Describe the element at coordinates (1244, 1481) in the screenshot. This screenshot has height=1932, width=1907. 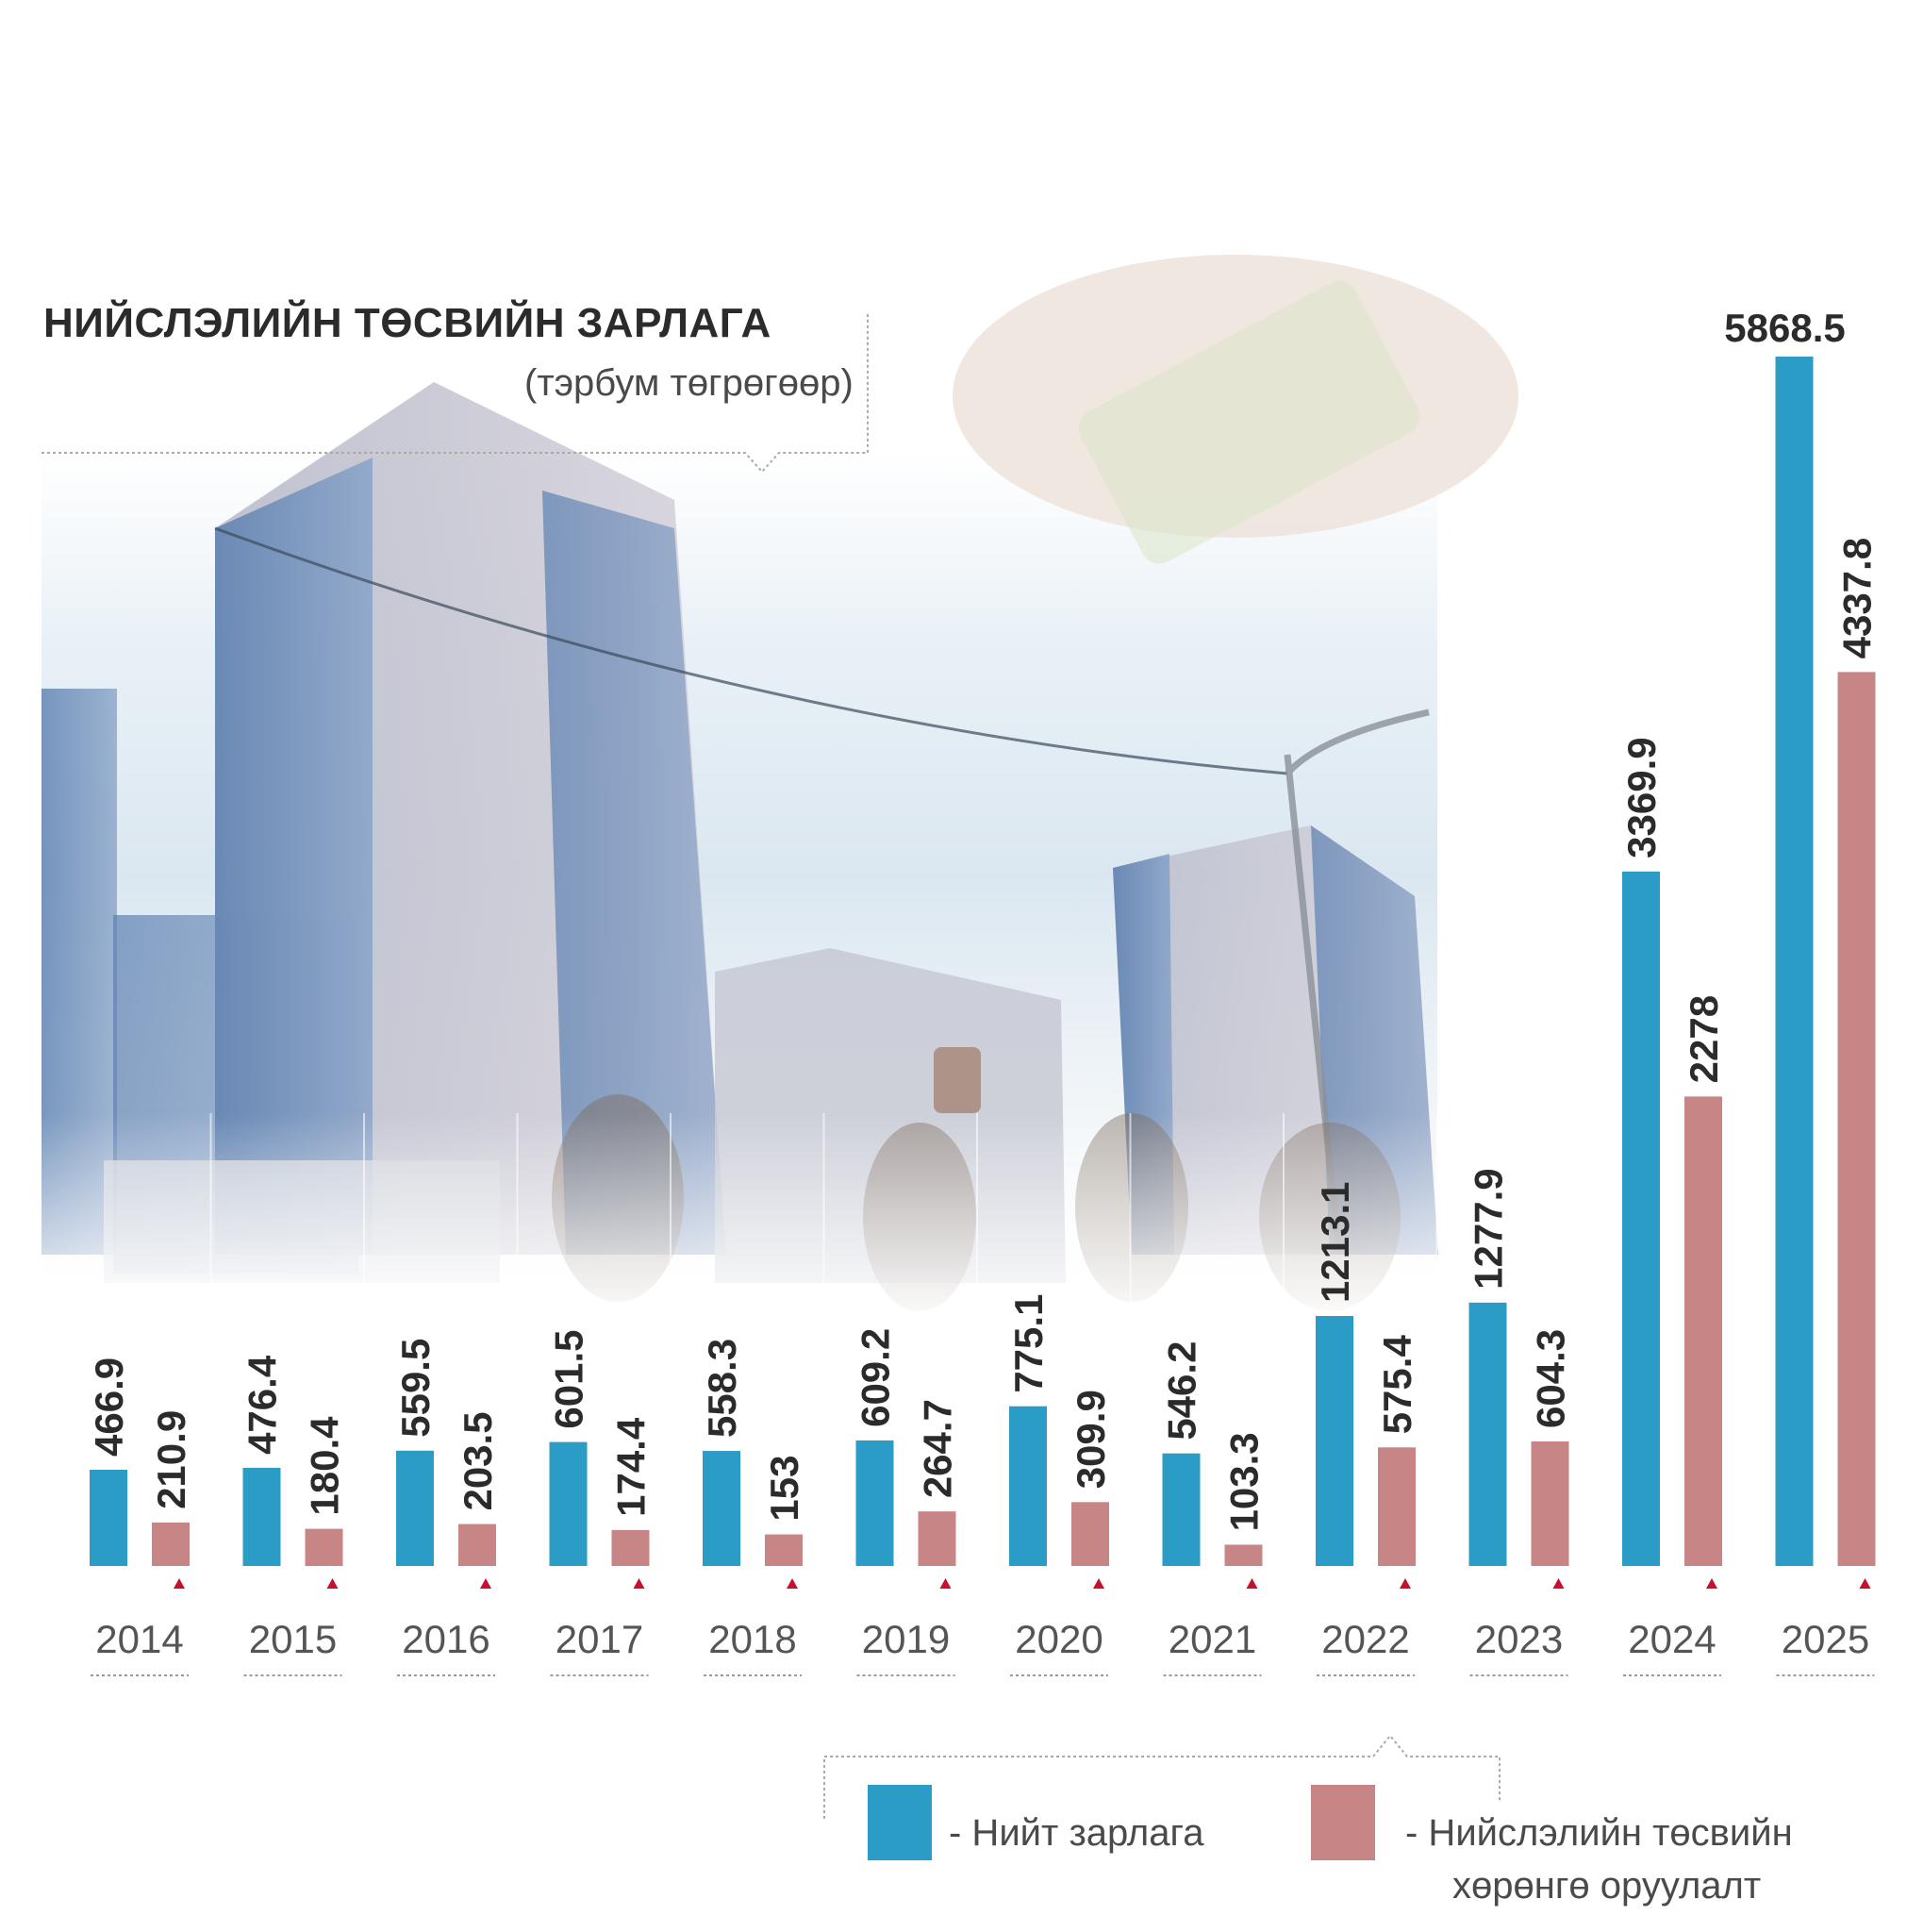
I see `value-label-investment: 103.3` at that location.